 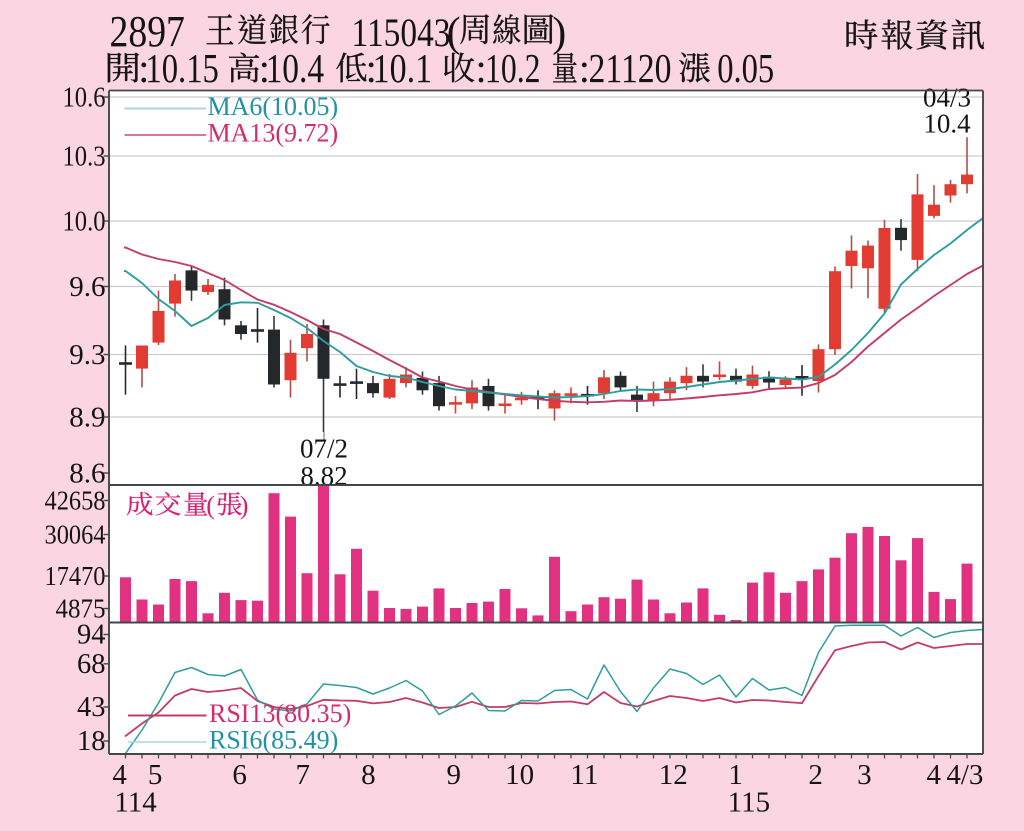 What do you see at coordinates (84, 156) in the screenshot?
I see `svg-text: 10.3` at bounding box center [84, 156].